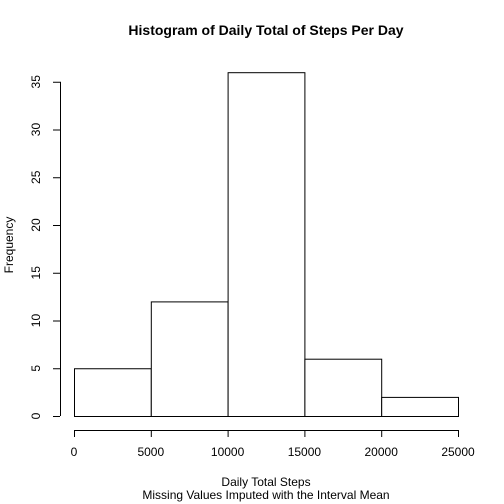 This screenshot has width=504, height=504. I want to click on x-tick-label: 5000, so click(150, 452).